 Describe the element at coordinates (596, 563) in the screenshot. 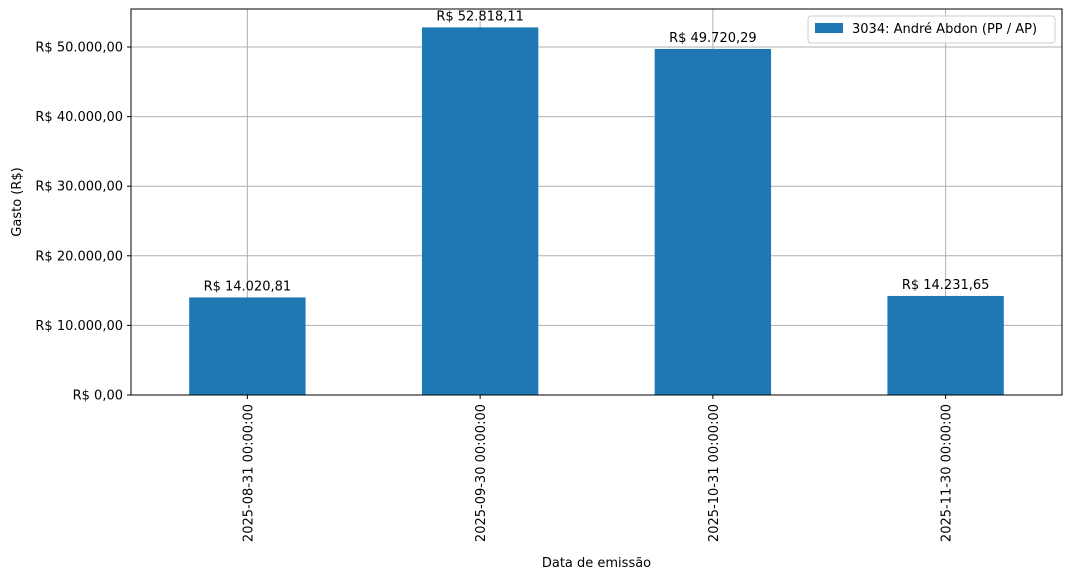

I see `x-axis-label: Data de emissão` at that location.